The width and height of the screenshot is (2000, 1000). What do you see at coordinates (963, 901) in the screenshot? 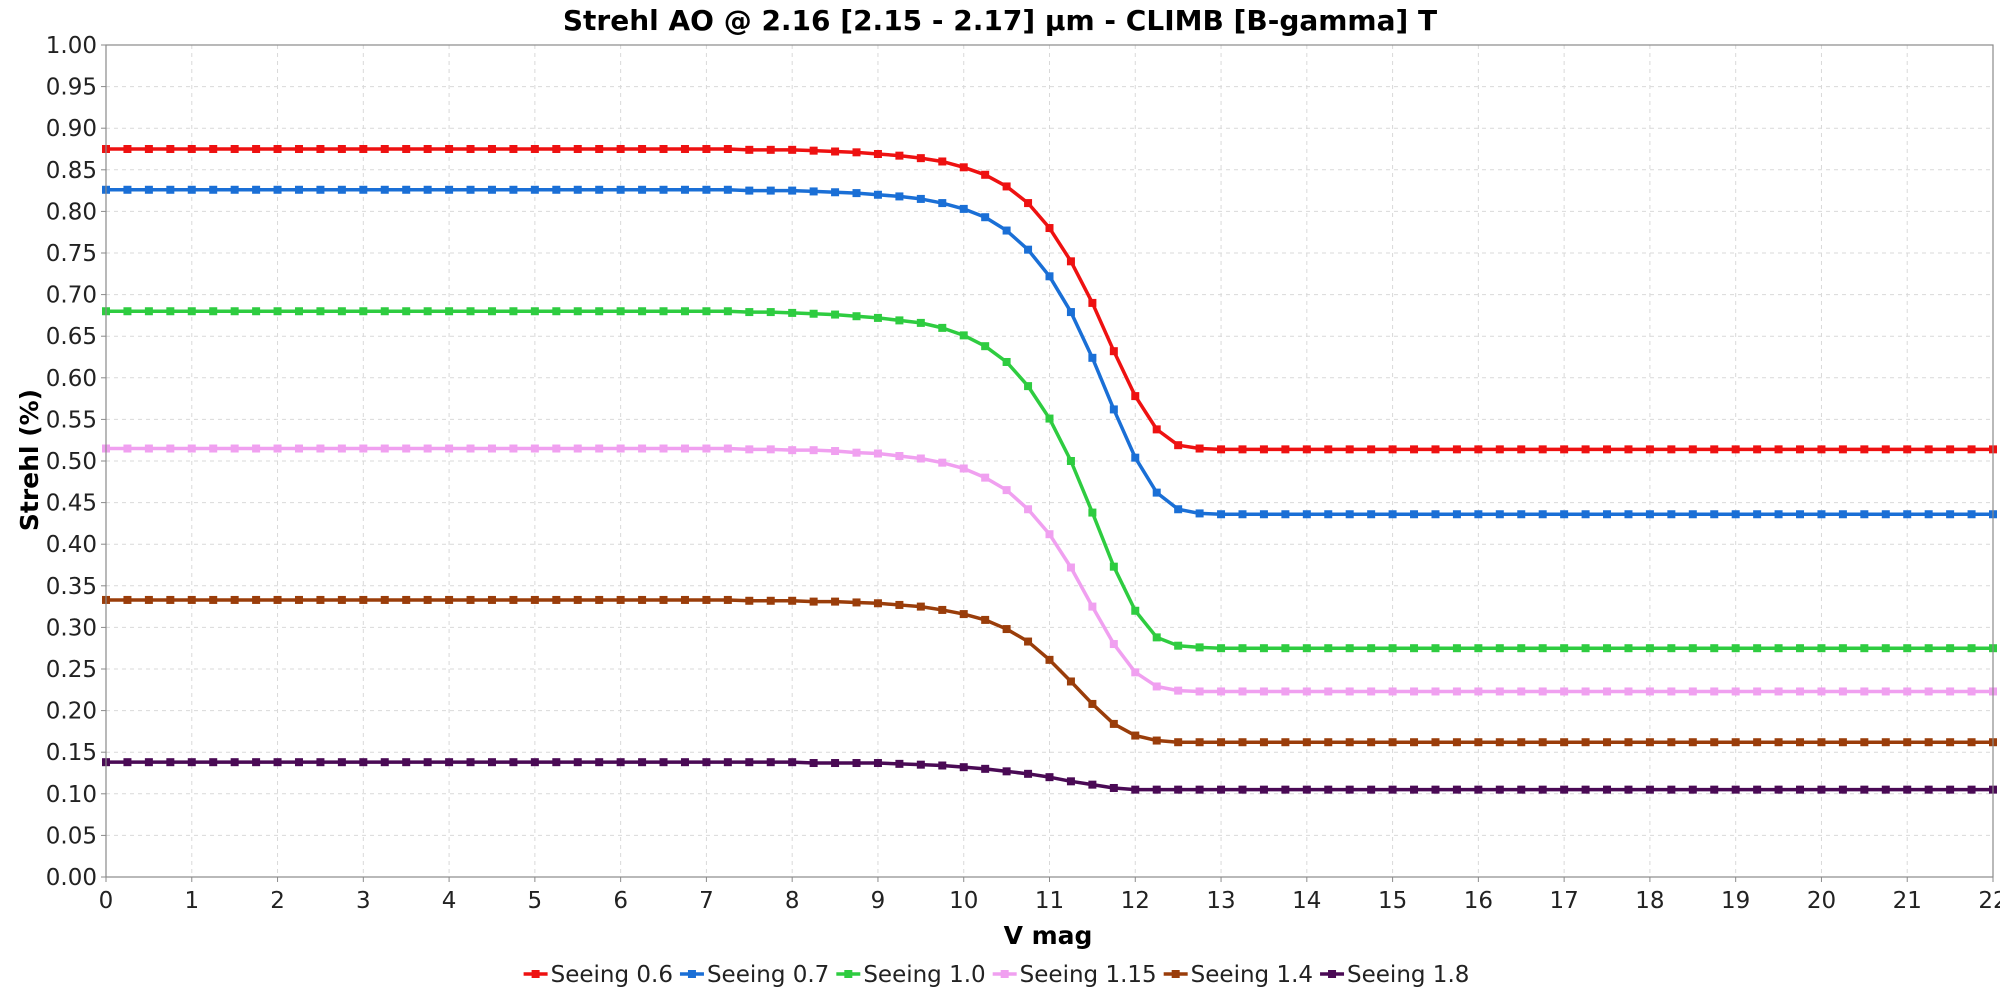
I see `x-tick-label: 10` at bounding box center [963, 901].